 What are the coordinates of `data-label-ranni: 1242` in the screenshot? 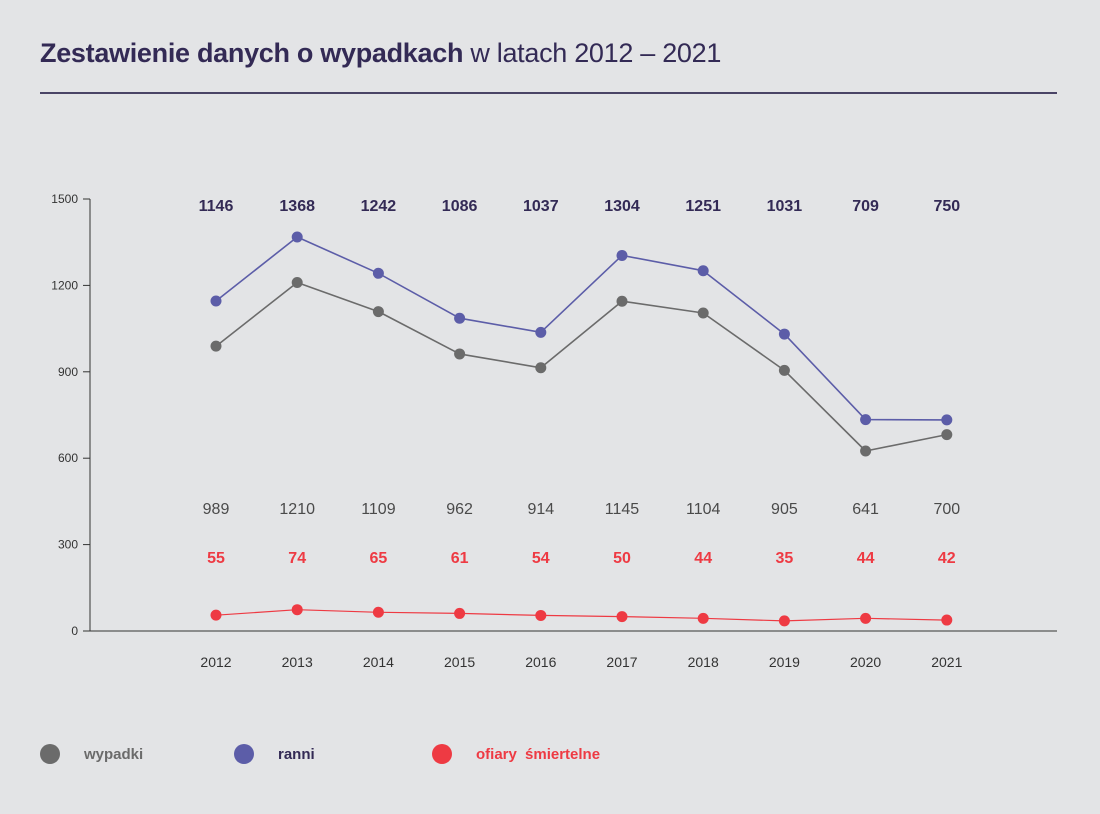 It's located at (379, 206).